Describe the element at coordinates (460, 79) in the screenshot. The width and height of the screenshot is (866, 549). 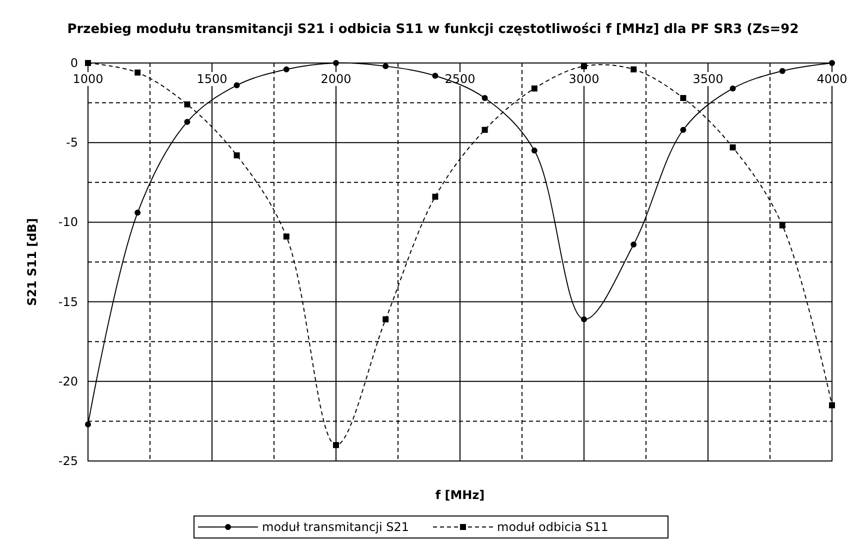
I see `x-tick-label: 2500` at that location.